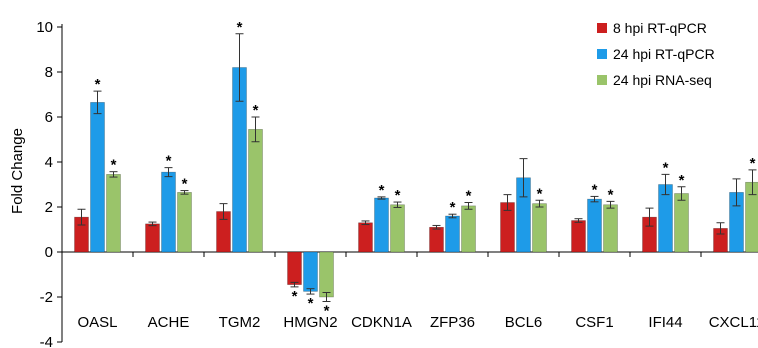 This screenshot has height=348, width=758. What do you see at coordinates (665, 322) in the screenshot?
I see `category-label: IFI44` at bounding box center [665, 322].